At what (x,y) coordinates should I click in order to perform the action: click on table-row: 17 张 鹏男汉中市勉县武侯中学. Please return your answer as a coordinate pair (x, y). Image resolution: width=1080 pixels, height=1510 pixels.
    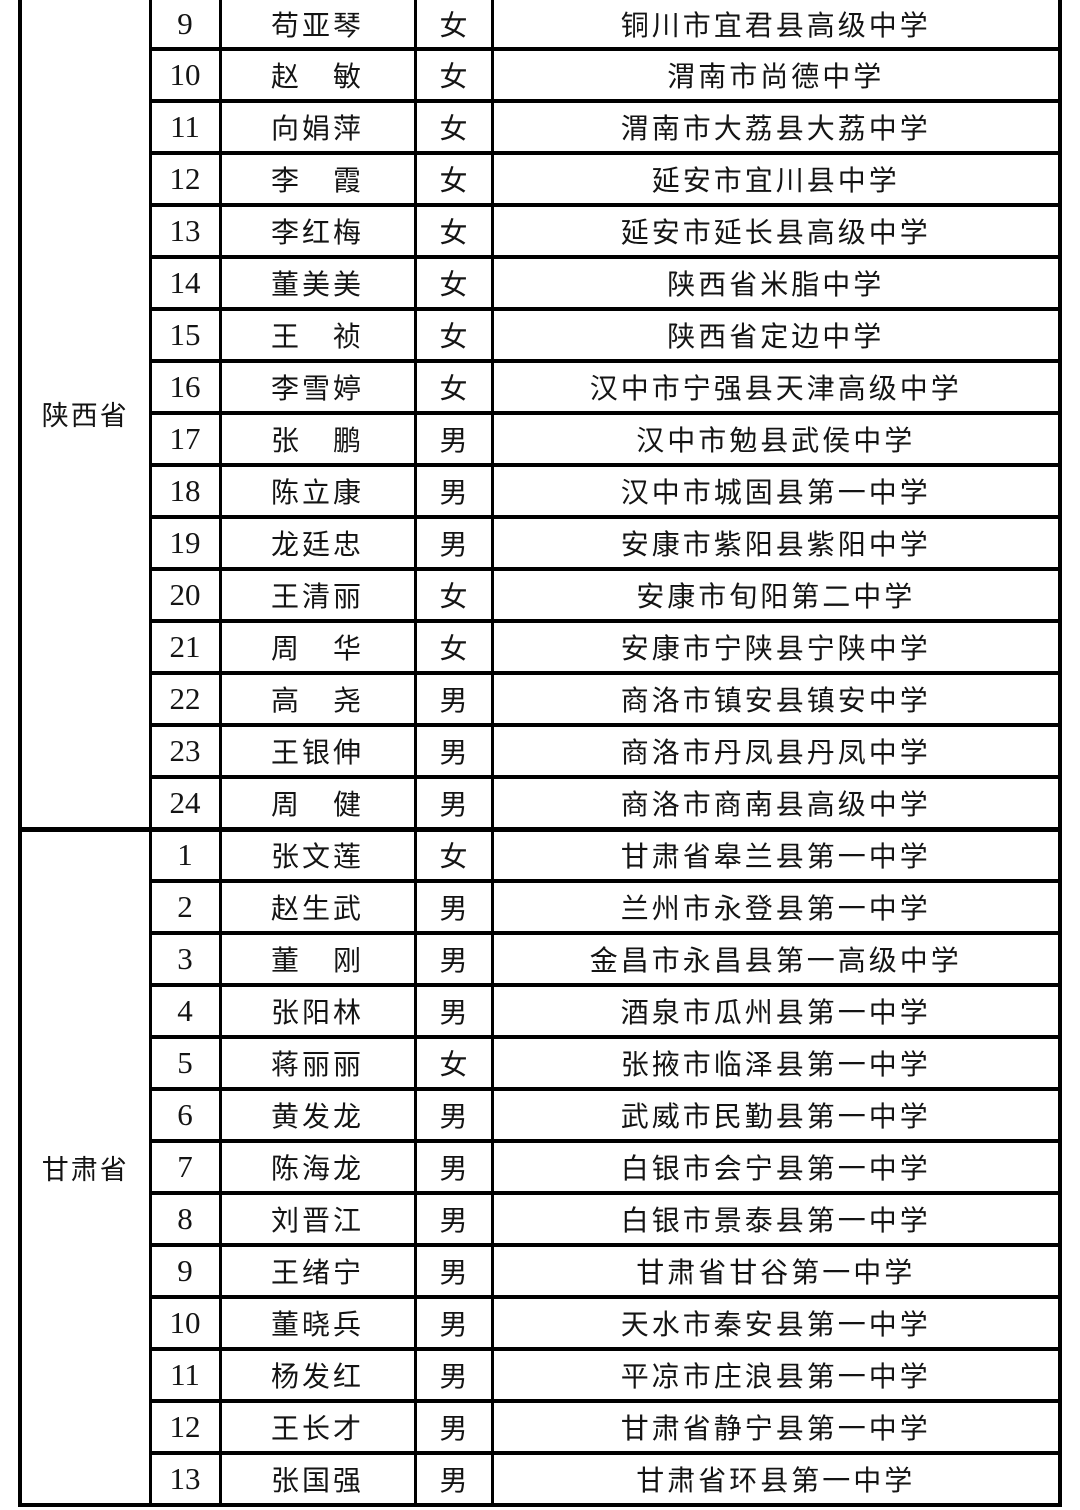
    Looking at the image, I should click on (541, 439).